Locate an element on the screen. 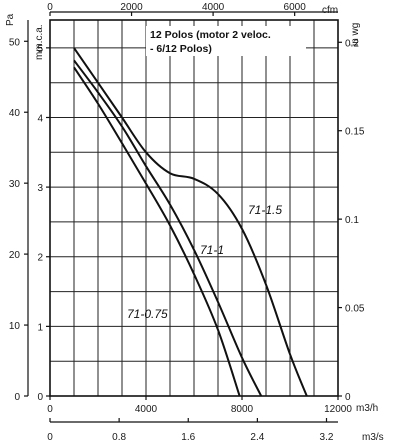  tick-label-mmca-5: 5 is located at coordinates (40, 49).